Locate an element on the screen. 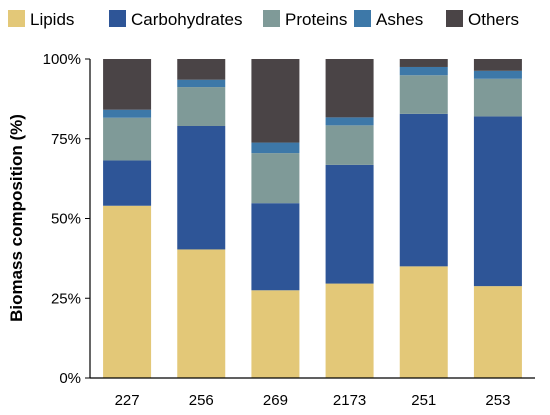 This screenshot has height=415, width=550. x-axis-ticks: 227 256 269 2173 251 253 is located at coordinates (313, 400).